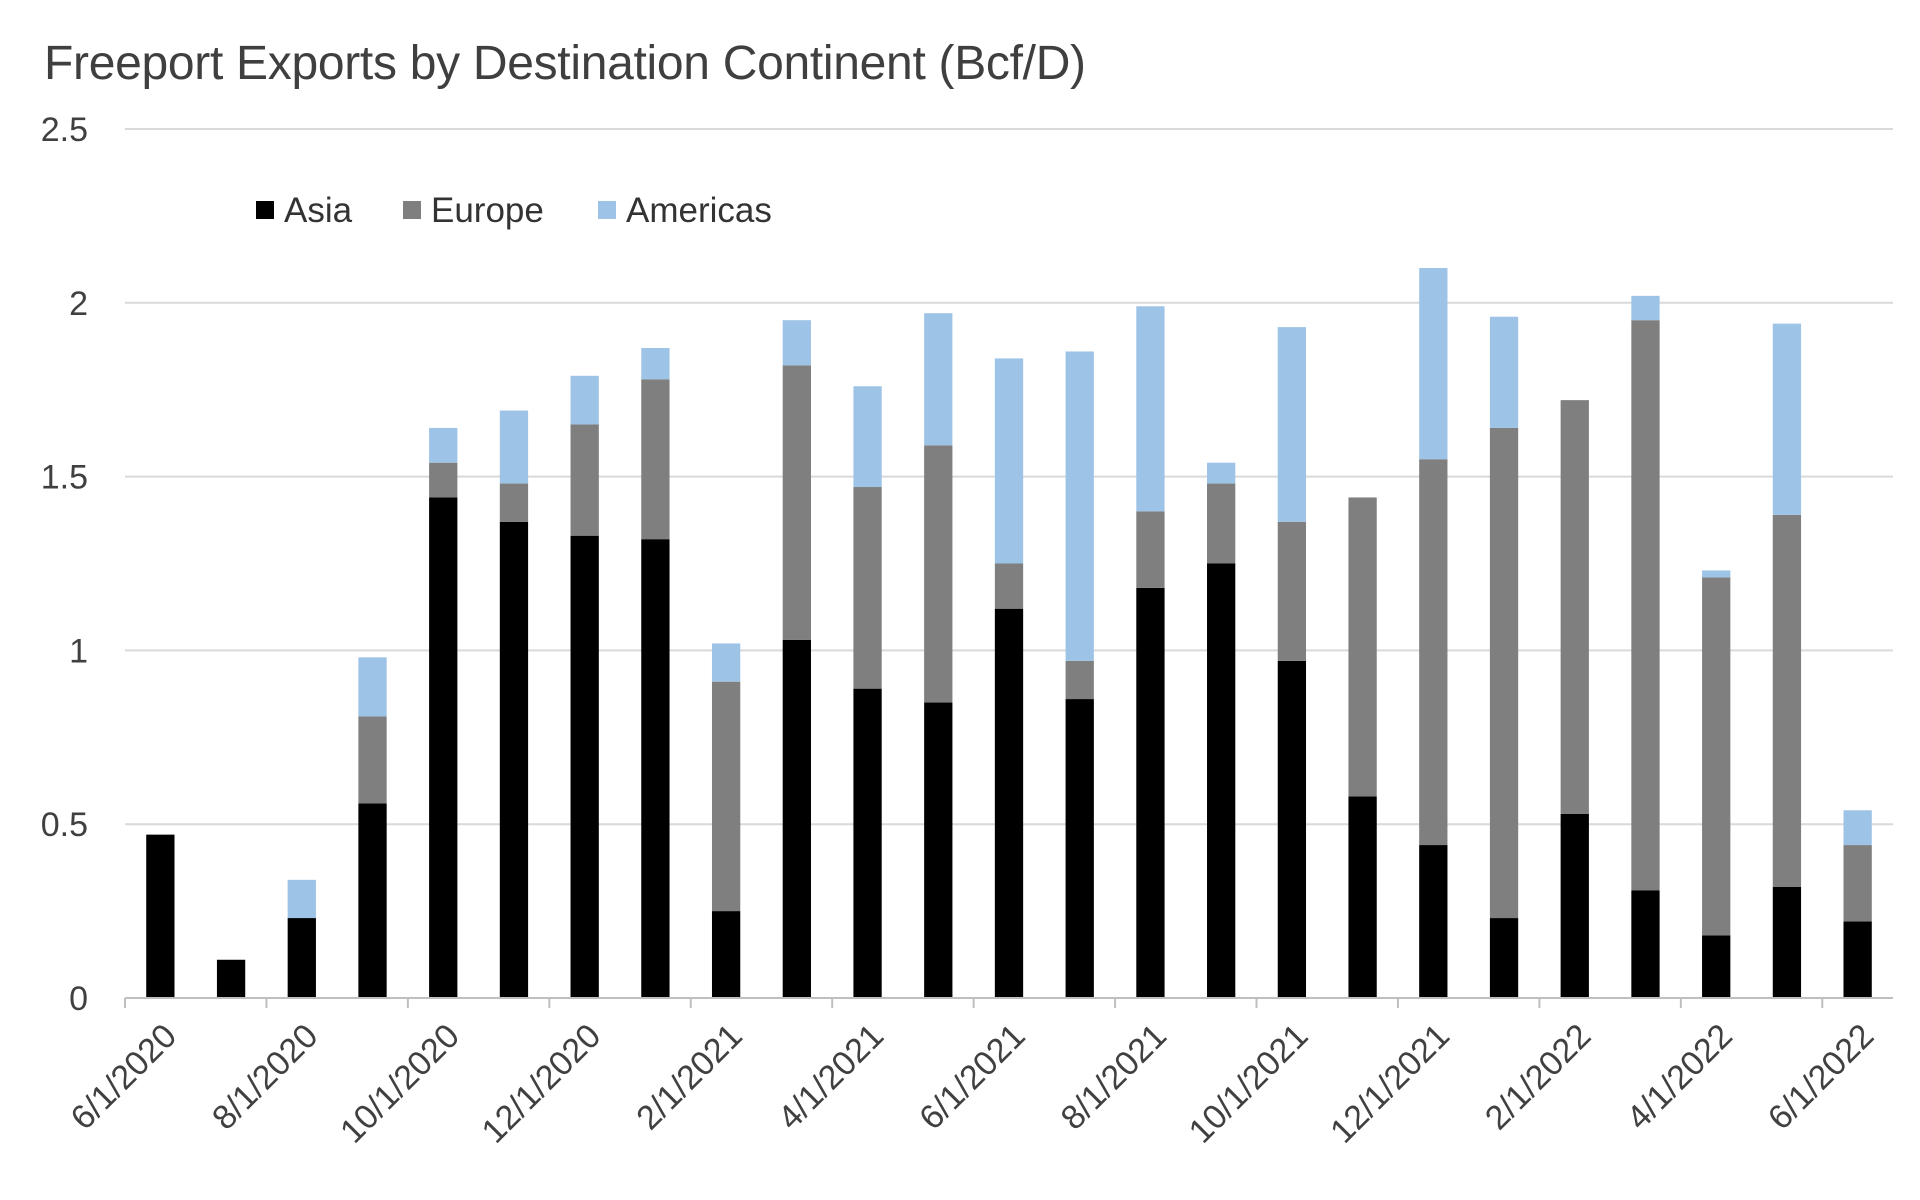 The width and height of the screenshot is (1920, 1200). What do you see at coordinates (1538, 1077) in the screenshot?
I see `x-tick-label: 2/1/2022` at bounding box center [1538, 1077].